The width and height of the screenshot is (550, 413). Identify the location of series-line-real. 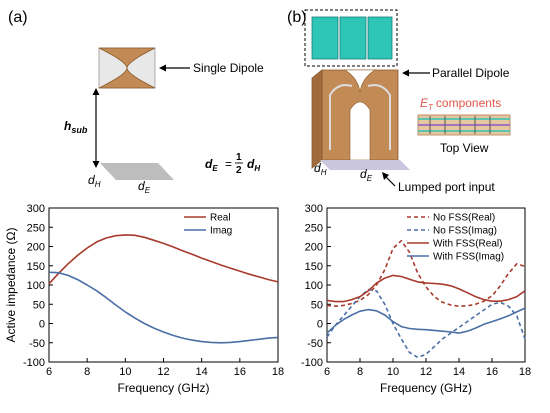
(163, 259).